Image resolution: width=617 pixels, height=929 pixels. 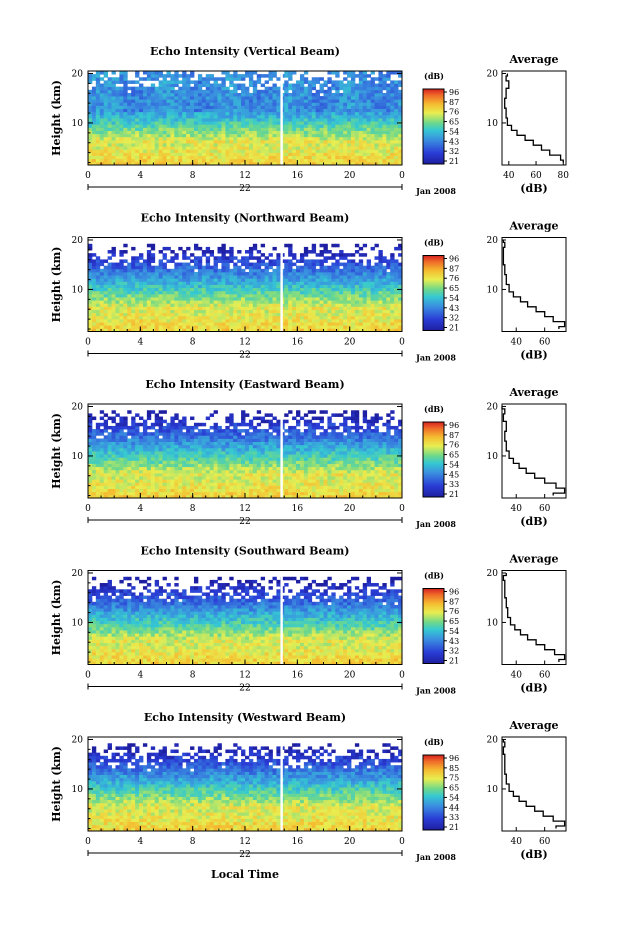 I want to click on colorbar-tick-label: 33, so click(x=454, y=817).